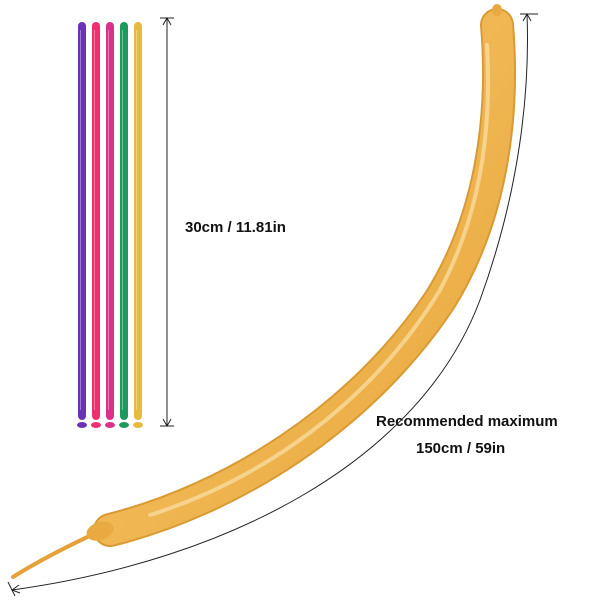  I want to click on short-balloons-group, so click(110, 225).